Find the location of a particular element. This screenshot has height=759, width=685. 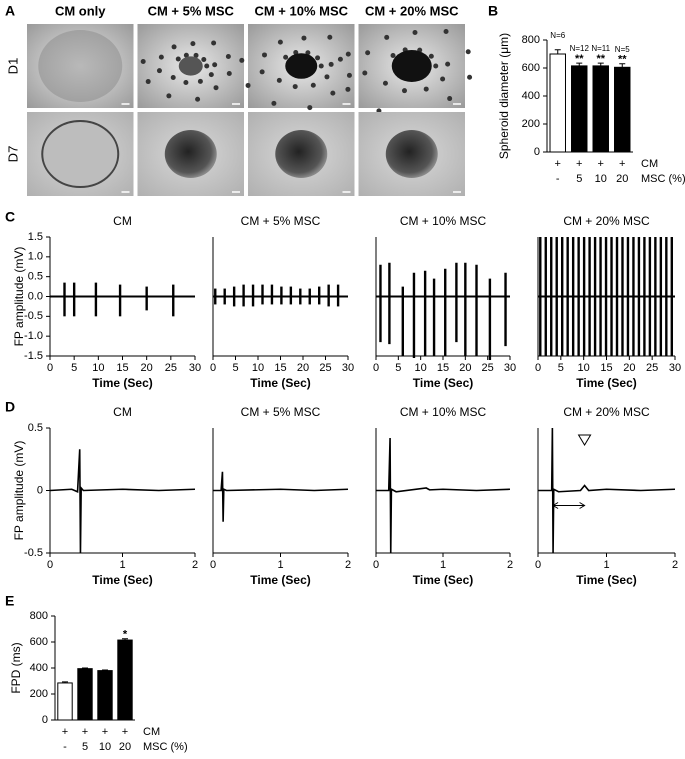

category-label: 5 is located at coordinates (85, 747).